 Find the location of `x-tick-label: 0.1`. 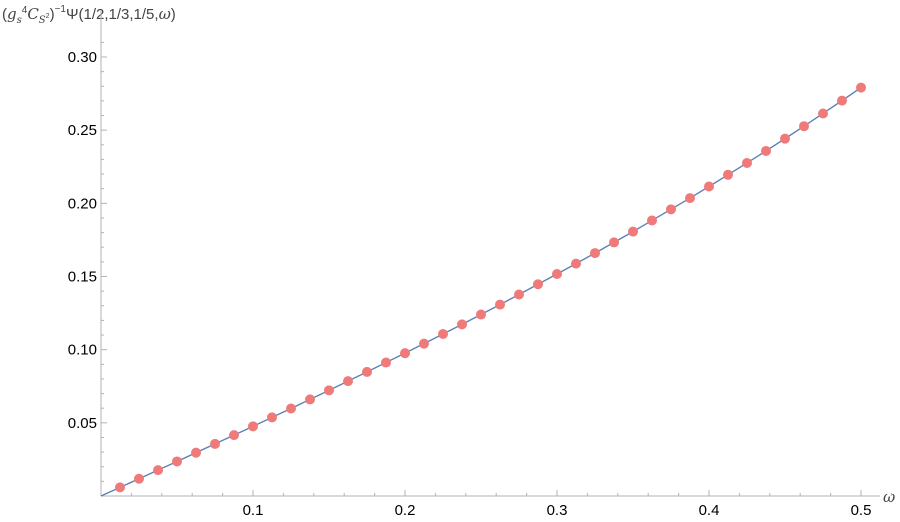

x-tick-label: 0.1 is located at coordinates (253, 510).